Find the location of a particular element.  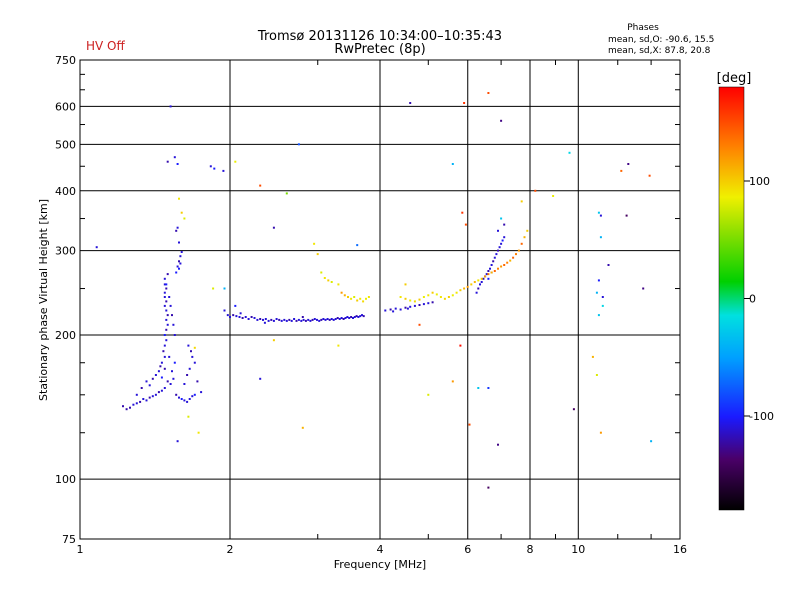

x-tick-label: 16 is located at coordinates (680, 549).